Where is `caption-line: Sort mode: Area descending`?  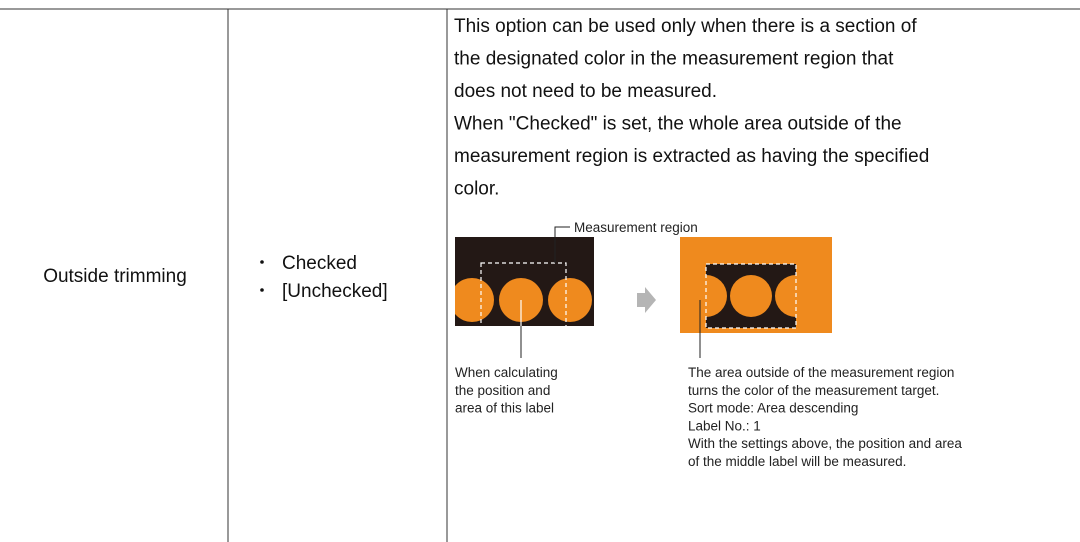
caption-line: Sort mode: Area descending is located at coordinates (773, 408).